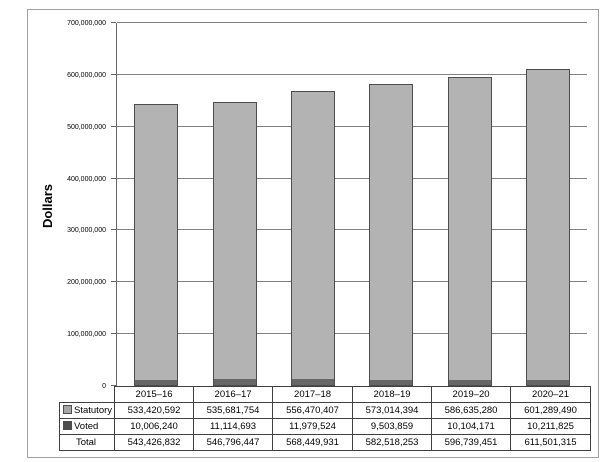 The image size is (615, 462). I want to click on table-value-cell: 582,518,253, so click(392, 442).